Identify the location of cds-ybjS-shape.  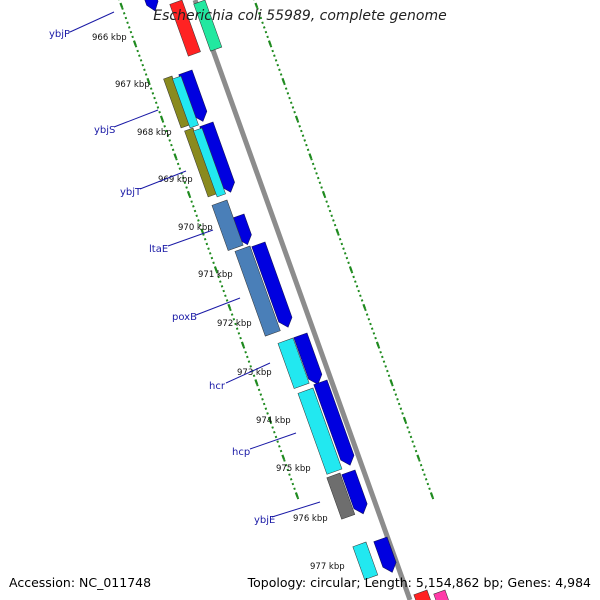
(193, 95).